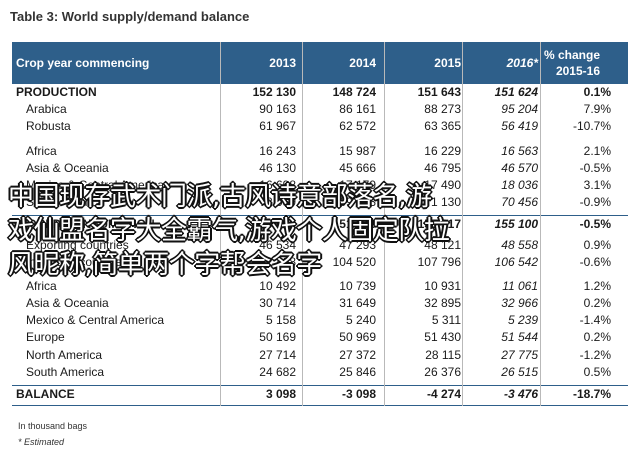  I want to click on row-label: PRODUCTION, so click(56, 92).